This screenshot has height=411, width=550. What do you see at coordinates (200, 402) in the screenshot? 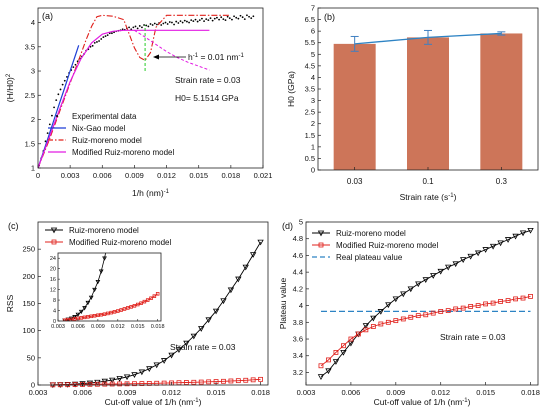
I see `label-suffix: )` at bounding box center [200, 402].